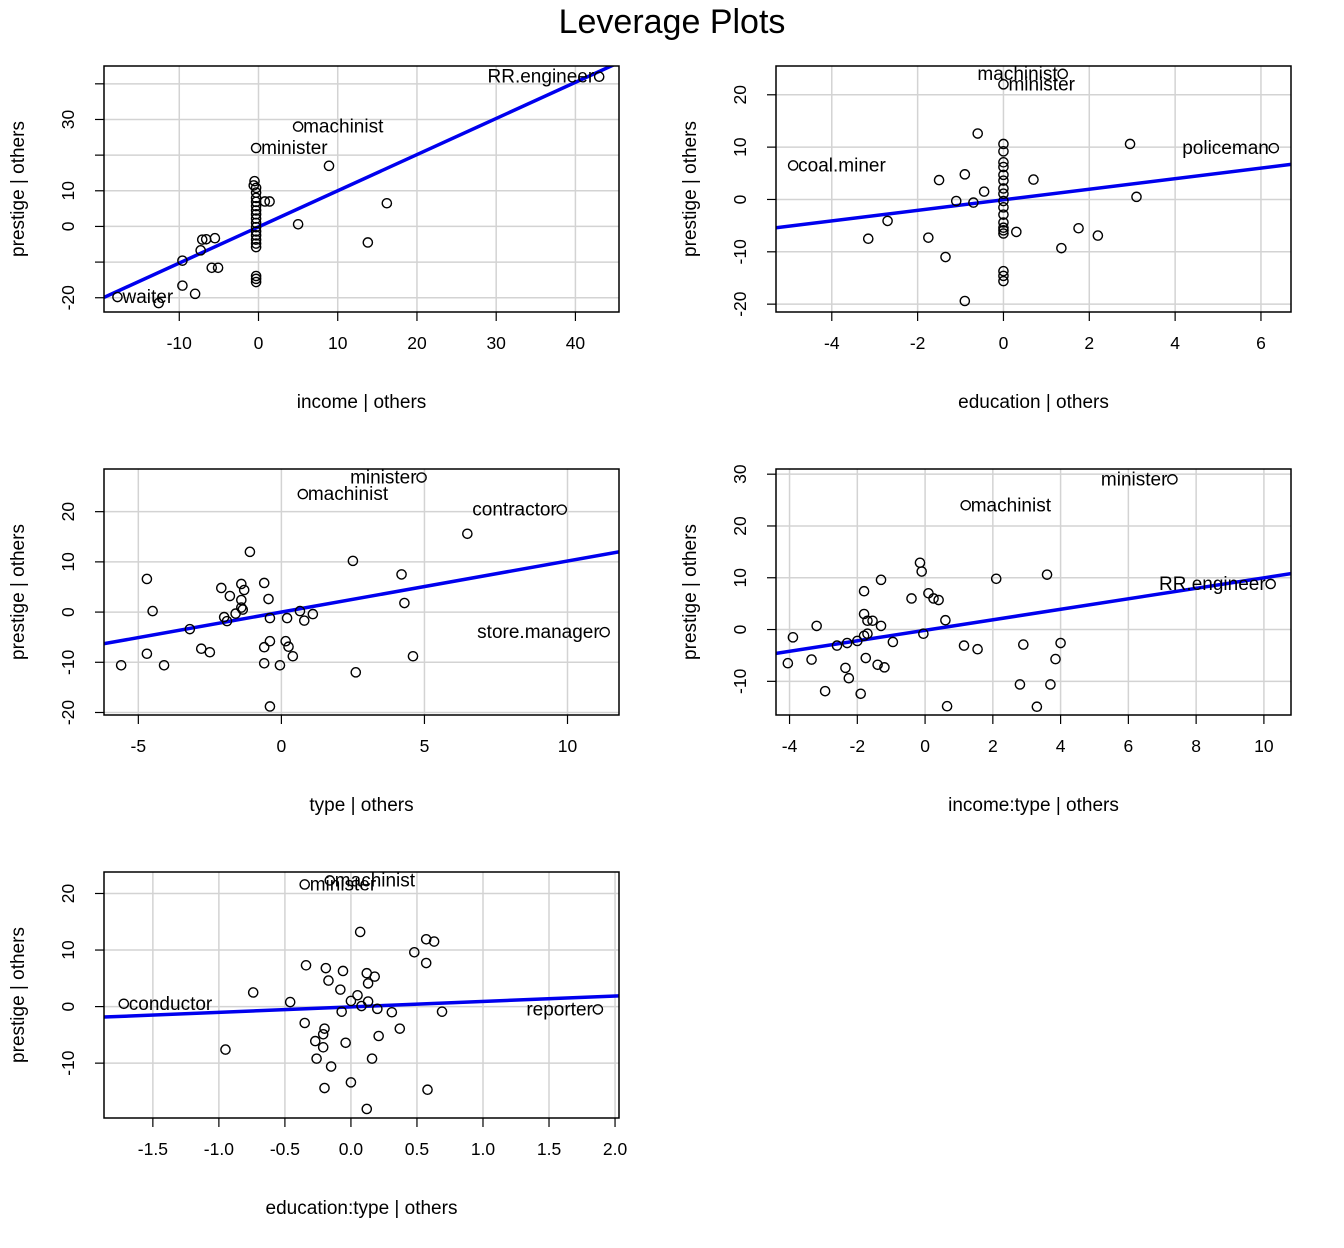  I want to click on x-tick-label: 0, so click(1004, 343).